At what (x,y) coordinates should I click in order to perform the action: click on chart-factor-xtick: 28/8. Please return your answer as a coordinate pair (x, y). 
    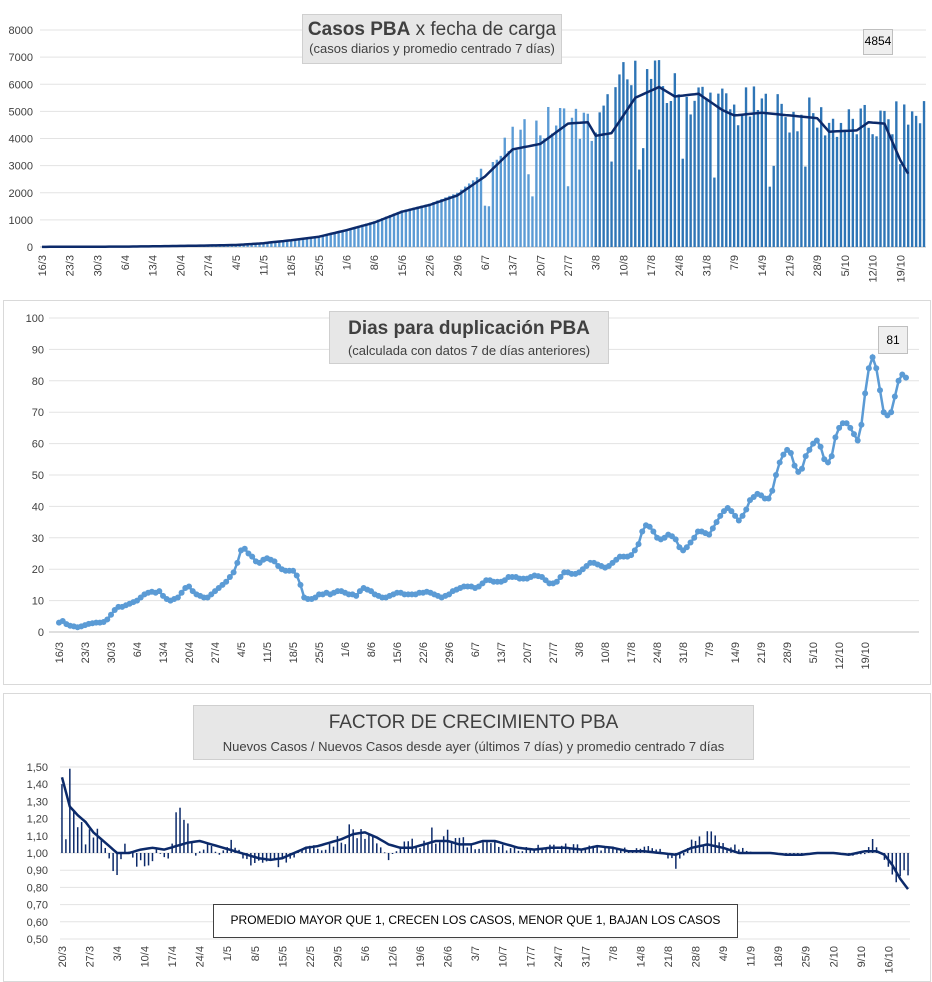
    Looking at the image, I should click on (697, 956).